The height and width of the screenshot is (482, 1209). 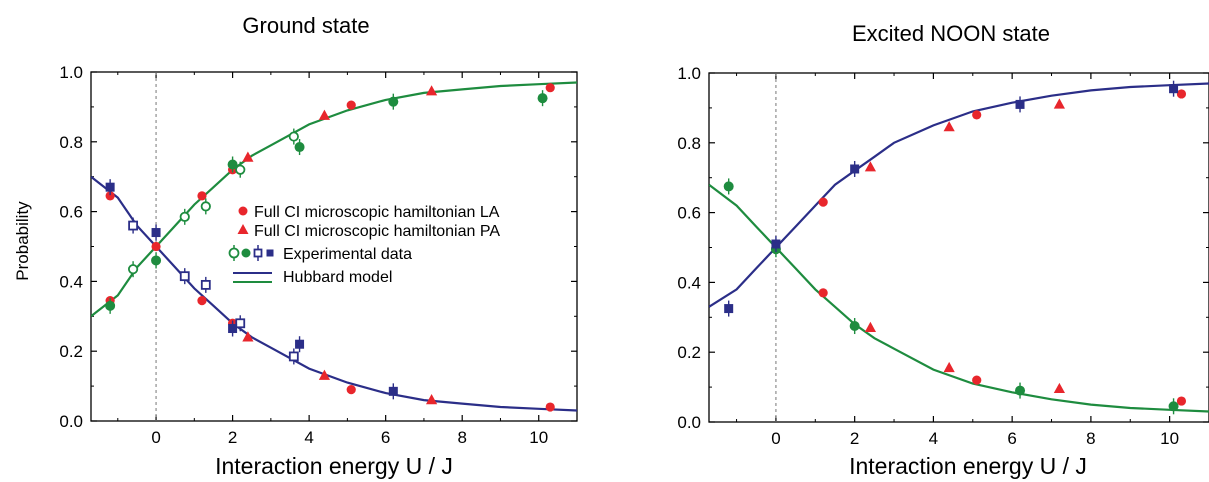 I want to click on legend-entry-pa: Full CI microscopic hamiltonian PA, so click(x=377, y=231).